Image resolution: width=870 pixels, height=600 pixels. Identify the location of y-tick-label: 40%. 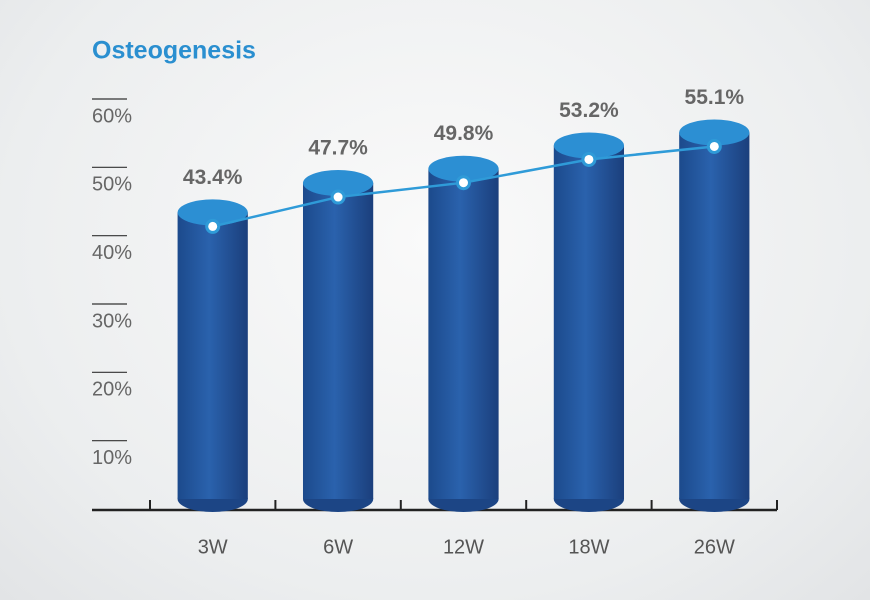
(112, 253).